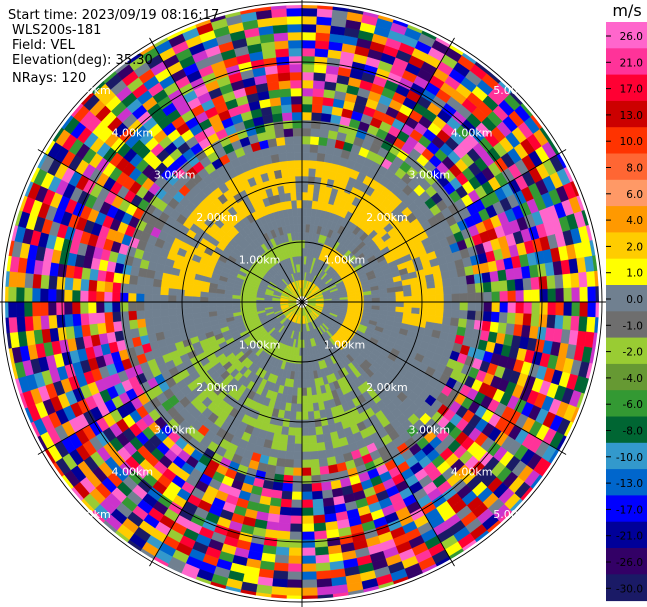  I want to click on colorbar-unit: m/s, so click(626, 10).